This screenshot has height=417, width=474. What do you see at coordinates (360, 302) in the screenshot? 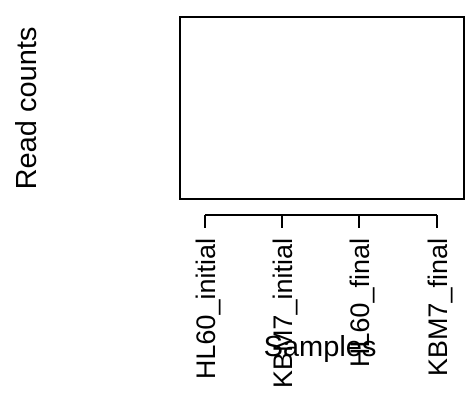
I see `x-tick-label: HL60_final` at bounding box center [360, 302].